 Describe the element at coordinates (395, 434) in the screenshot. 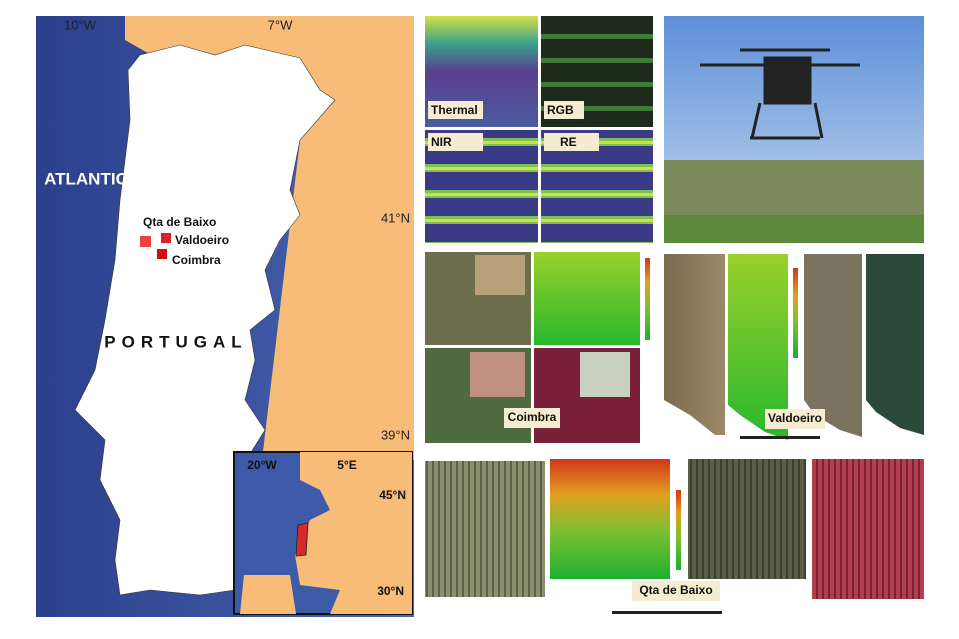

I see `lat-label: 39°N` at that location.